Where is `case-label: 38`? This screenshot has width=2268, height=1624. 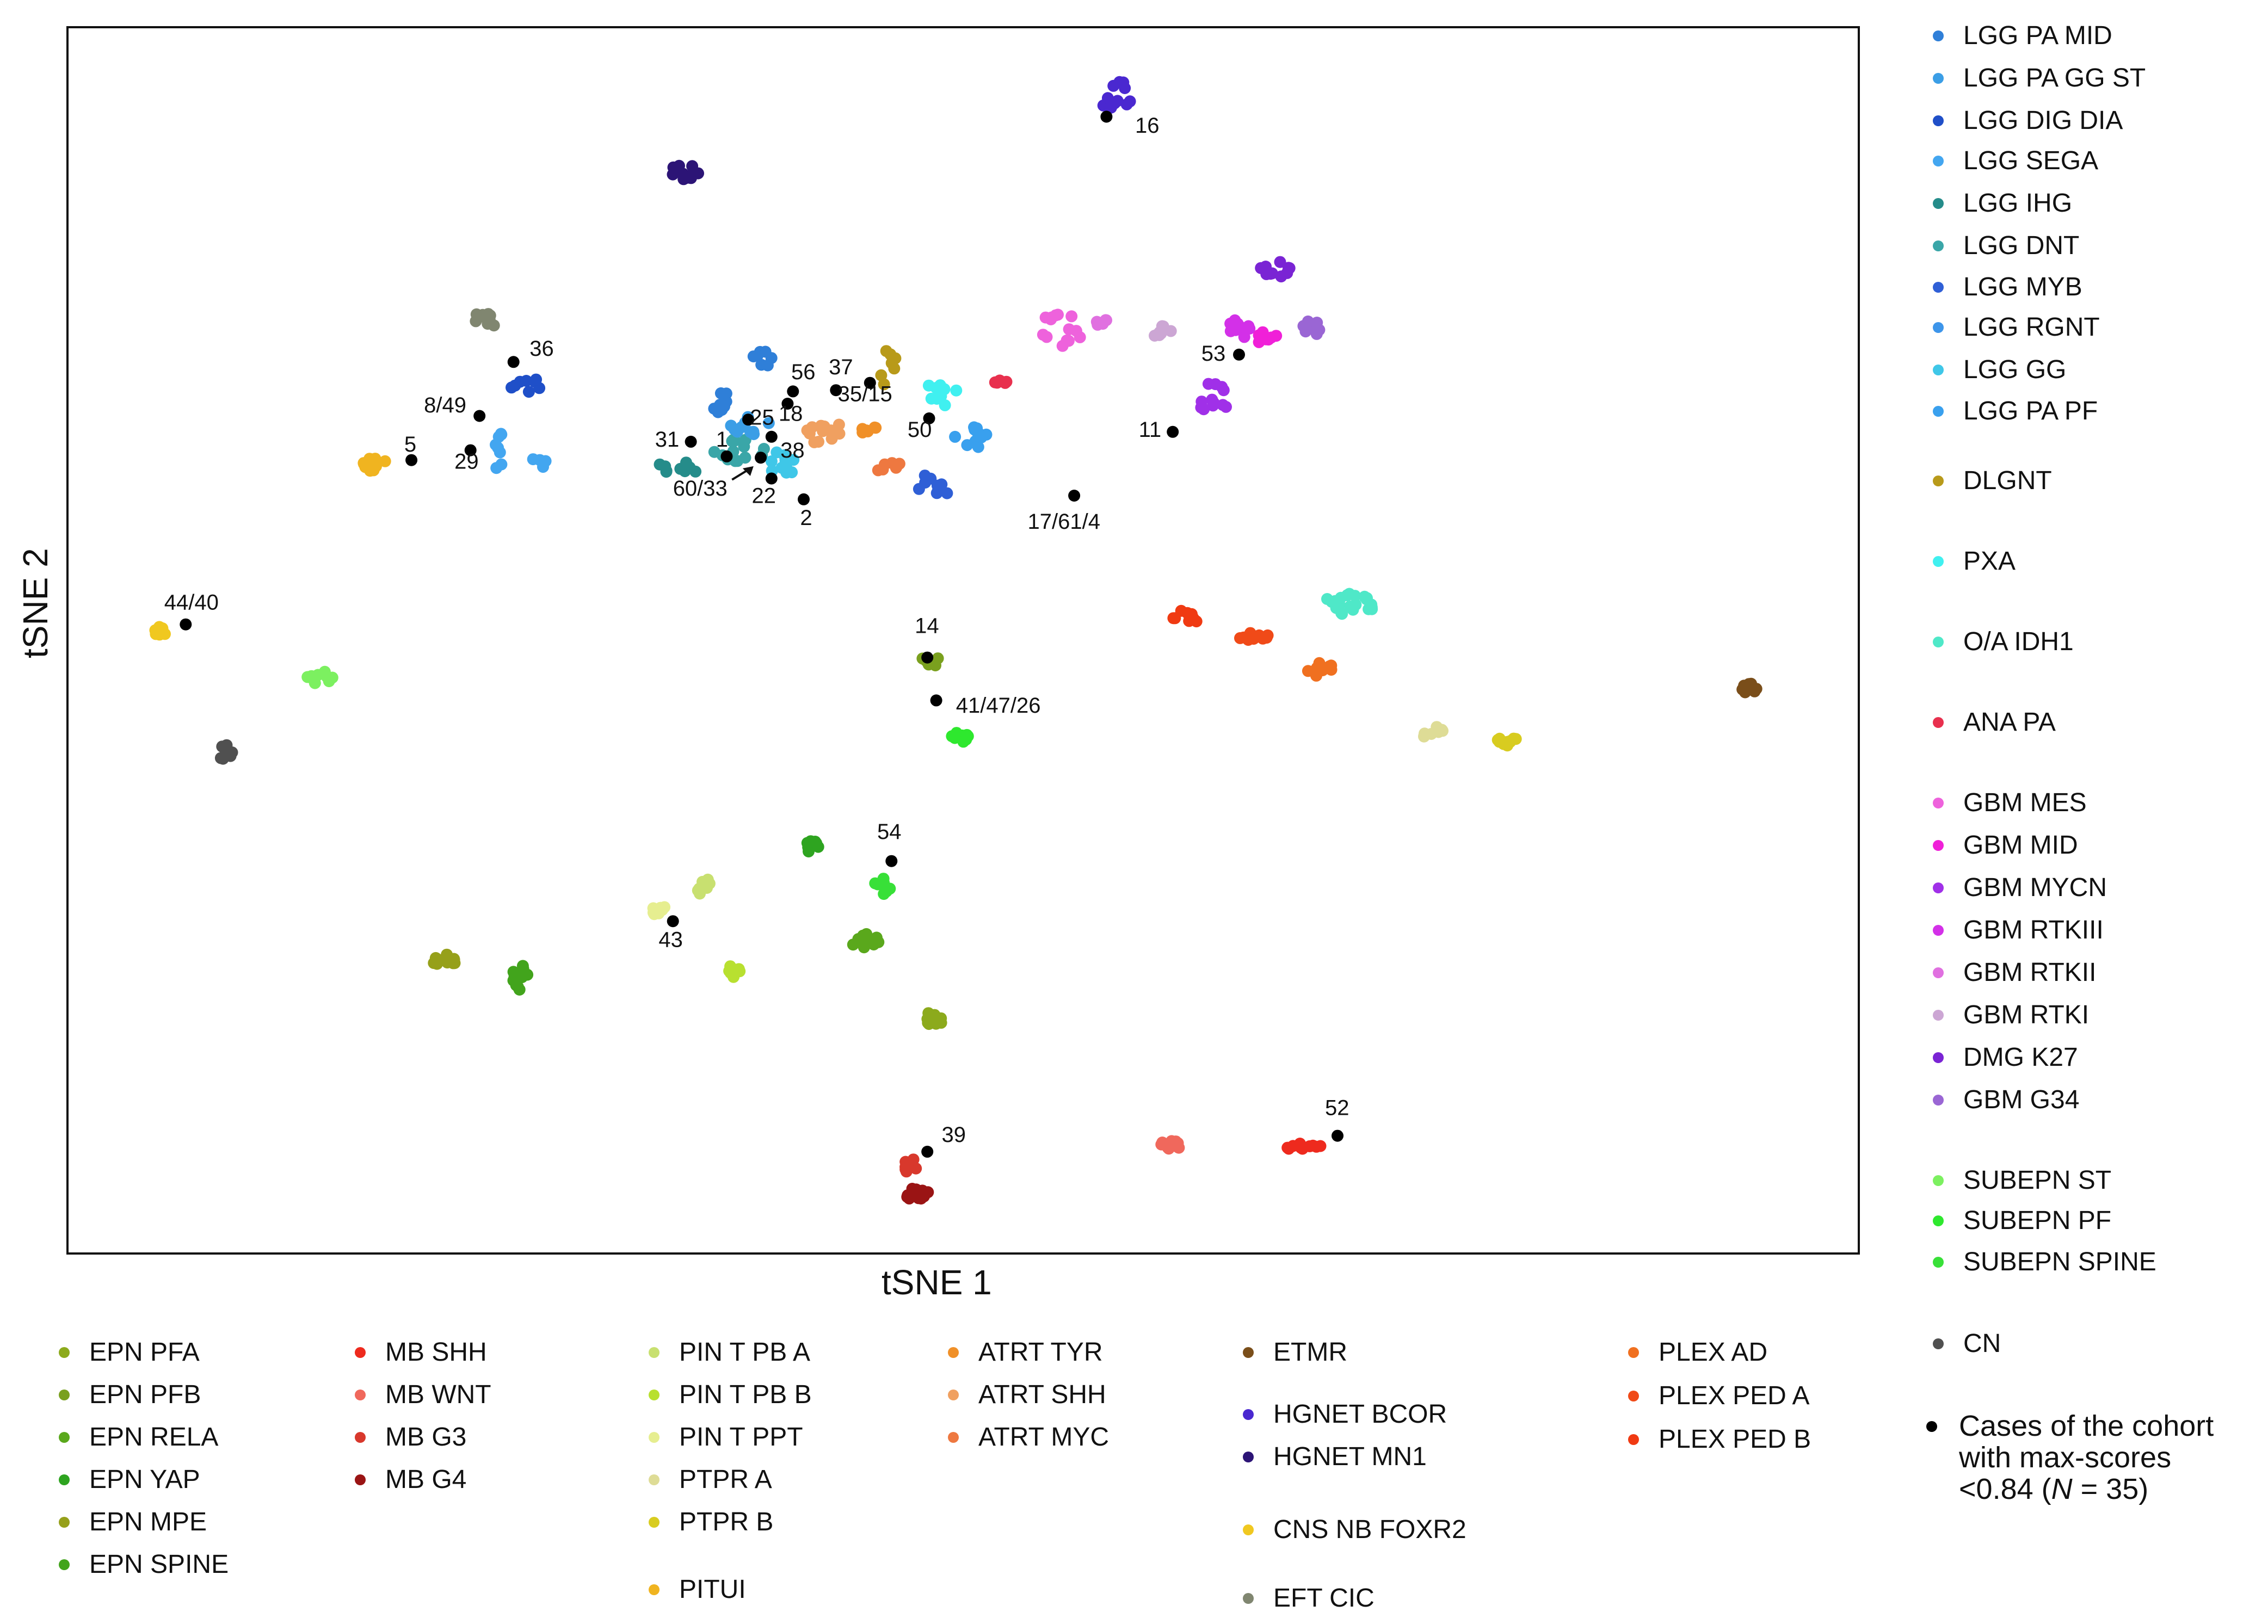 case-label: 38 is located at coordinates (792, 451).